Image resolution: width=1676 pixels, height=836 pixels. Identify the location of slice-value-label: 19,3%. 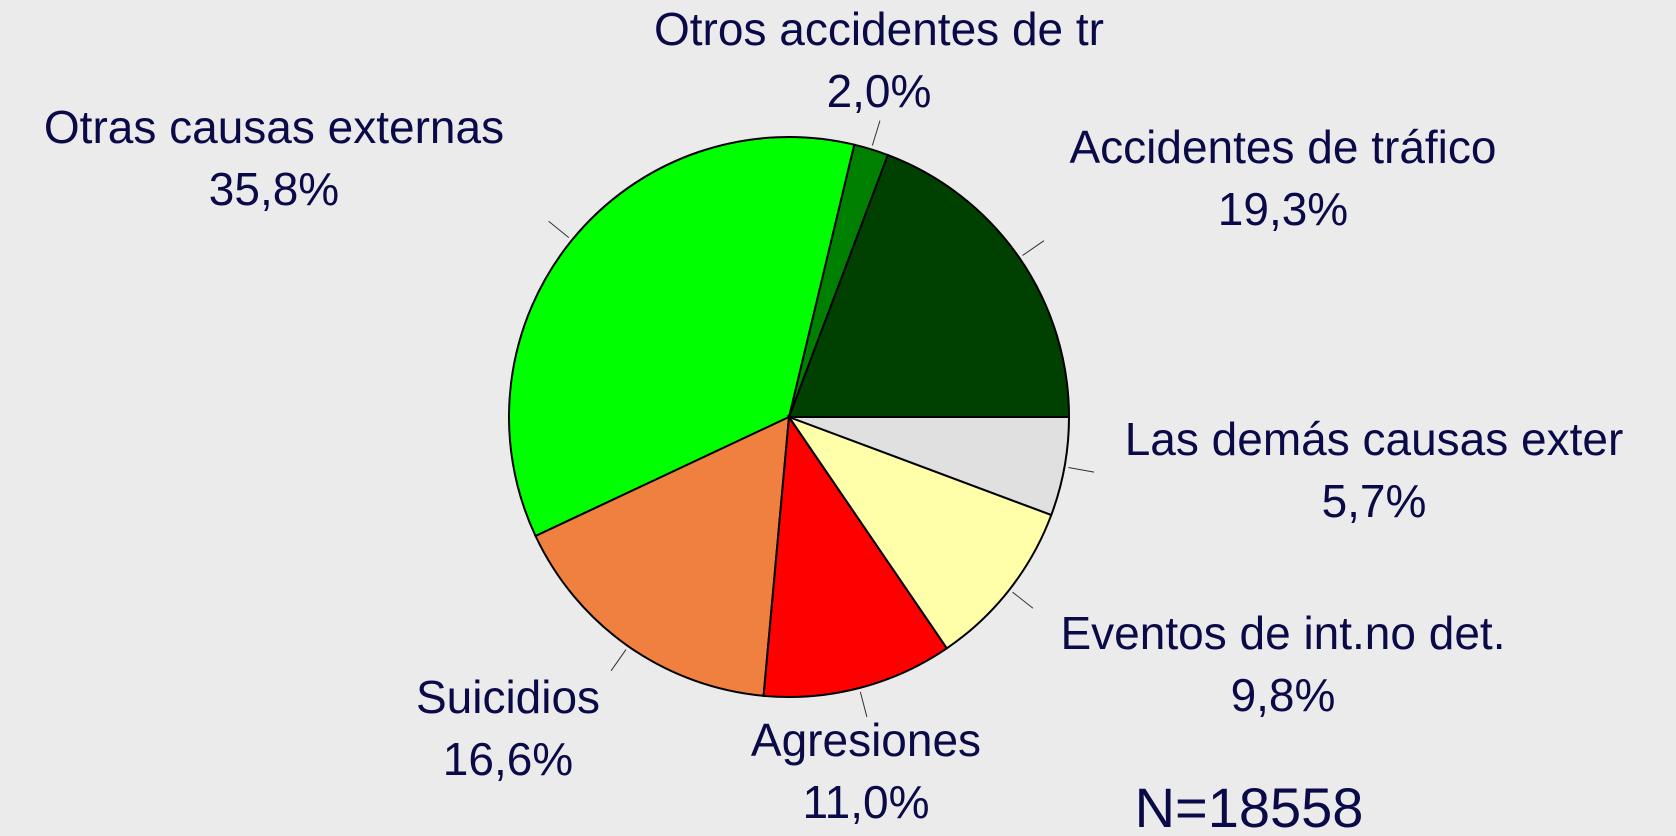
(1283, 209).